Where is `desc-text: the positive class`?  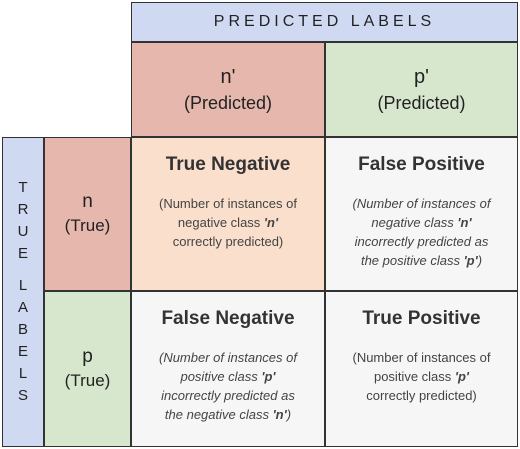
desc-text: the positive class is located at coordinates (412, 260).